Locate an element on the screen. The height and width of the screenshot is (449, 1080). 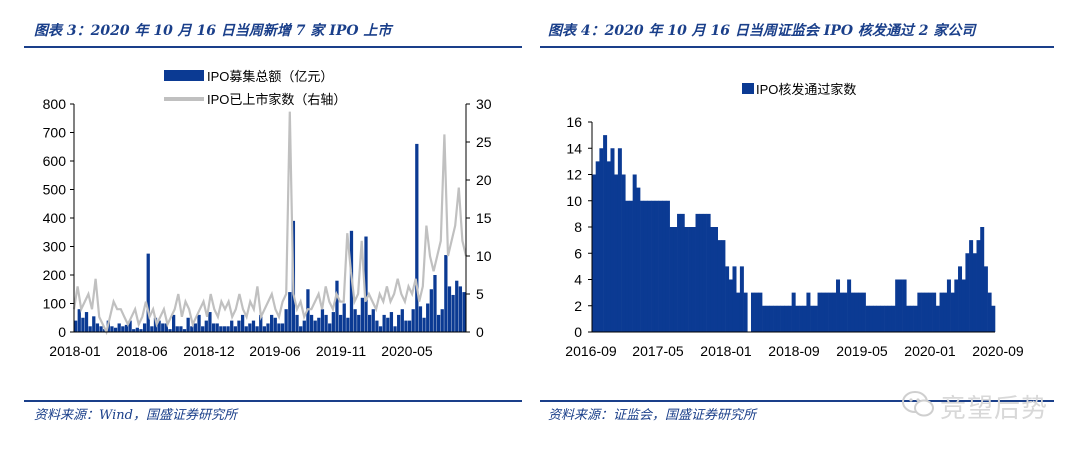
y-tick-label: 700 is located at coordinates (55, 133).